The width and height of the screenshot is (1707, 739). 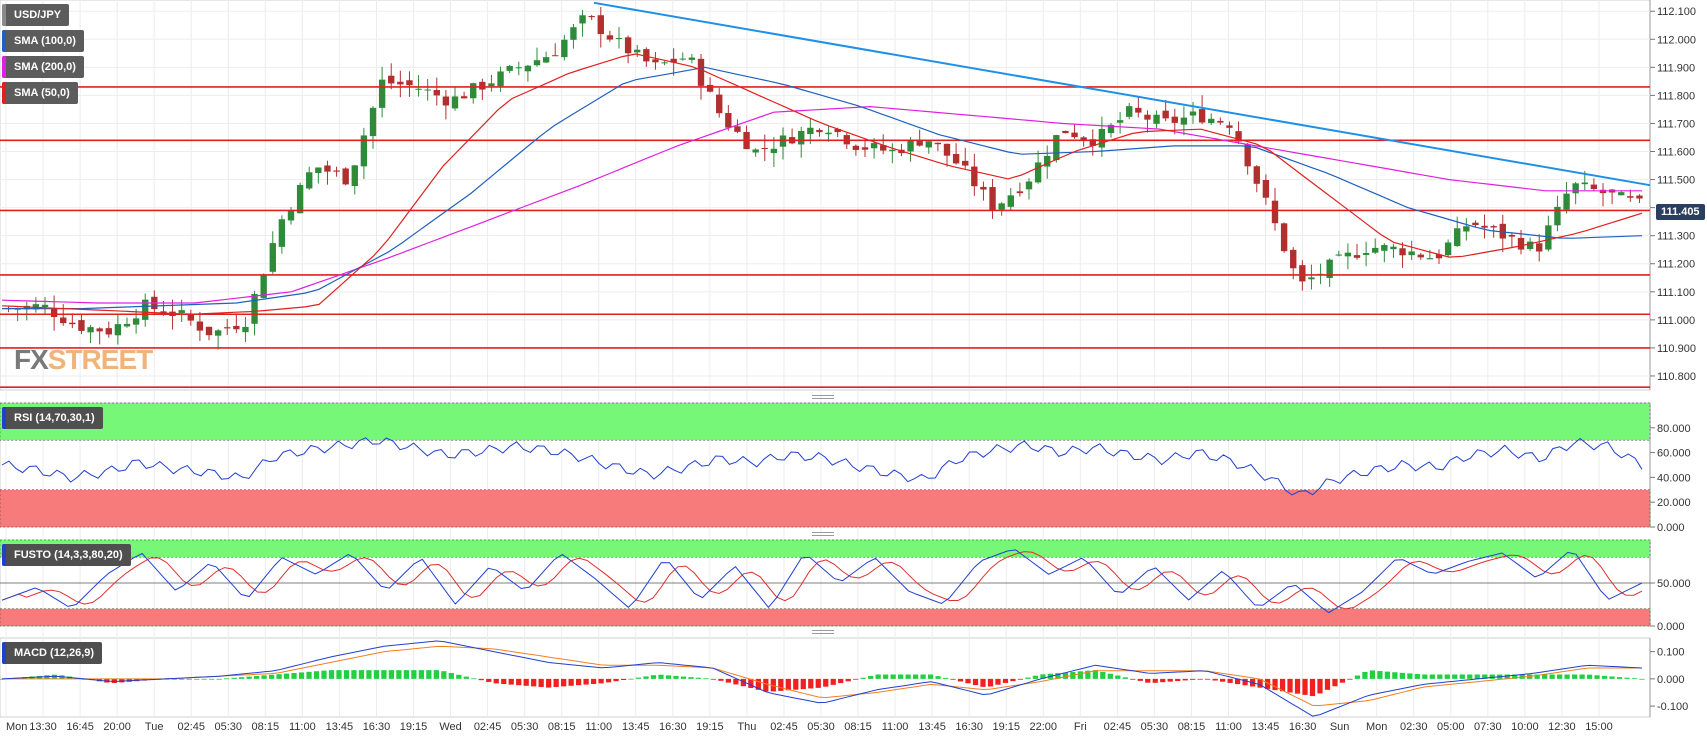 What do you see at coordinates (636, 727) in the screenshot?
I see `x-tick-label: 13:45` at bounding box center [636, 727].